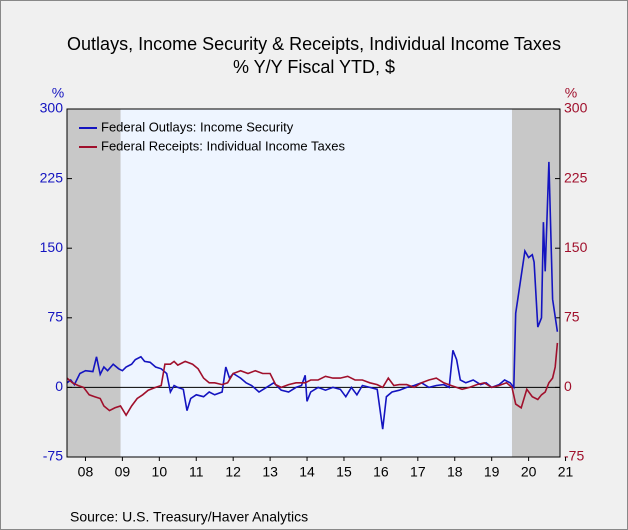 The width and height of the screenshot is (628, 530). What do you see at coordinates (492, 472) in the screenshot?
I see `x-tick-label: 19` at bounding box center [492, 472].